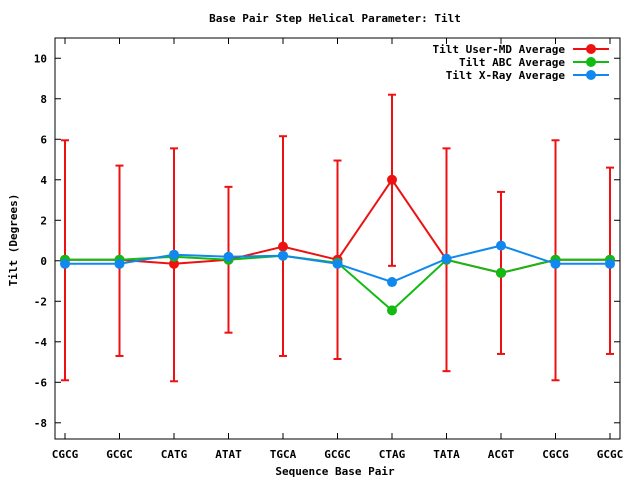 This screenshot has width=640, height=480. What do you see at coordinates (335, 18) in the screenshot?
I see `chart-title: Base Pair Step Helical Parameter: Tilt` at bounding box center [335, 18].